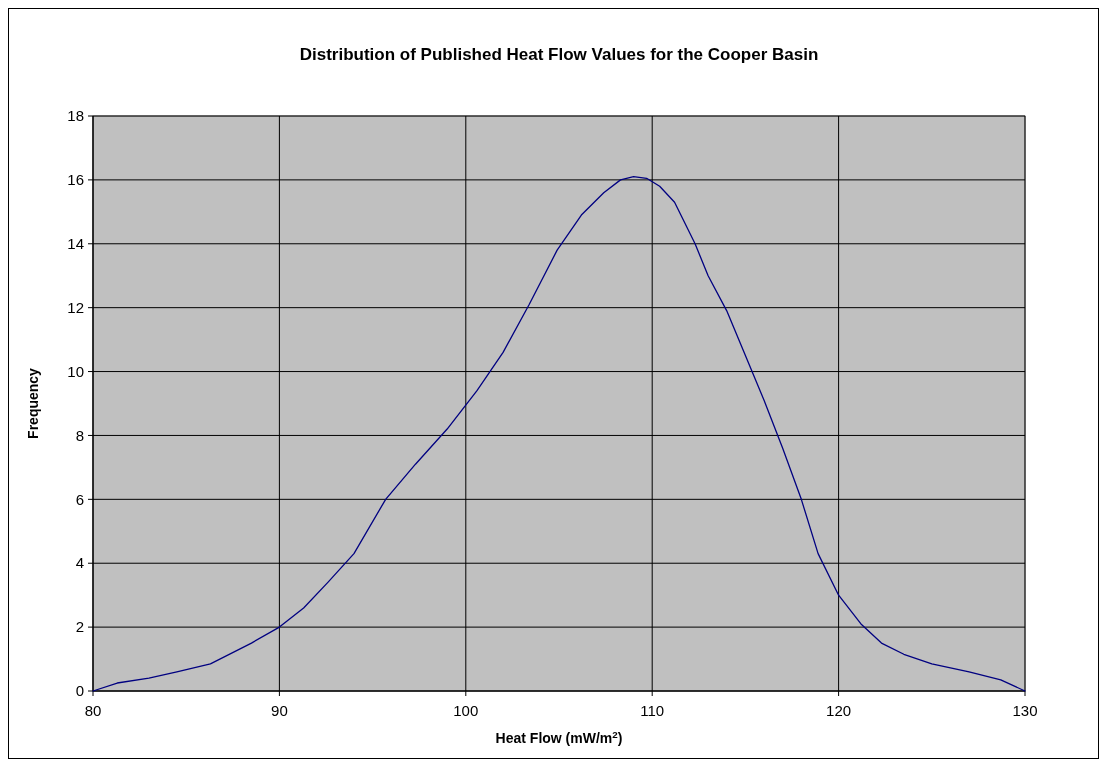 The image size is (1107, 767). I want to click on x-tick-label: 80, so click(93, 710).